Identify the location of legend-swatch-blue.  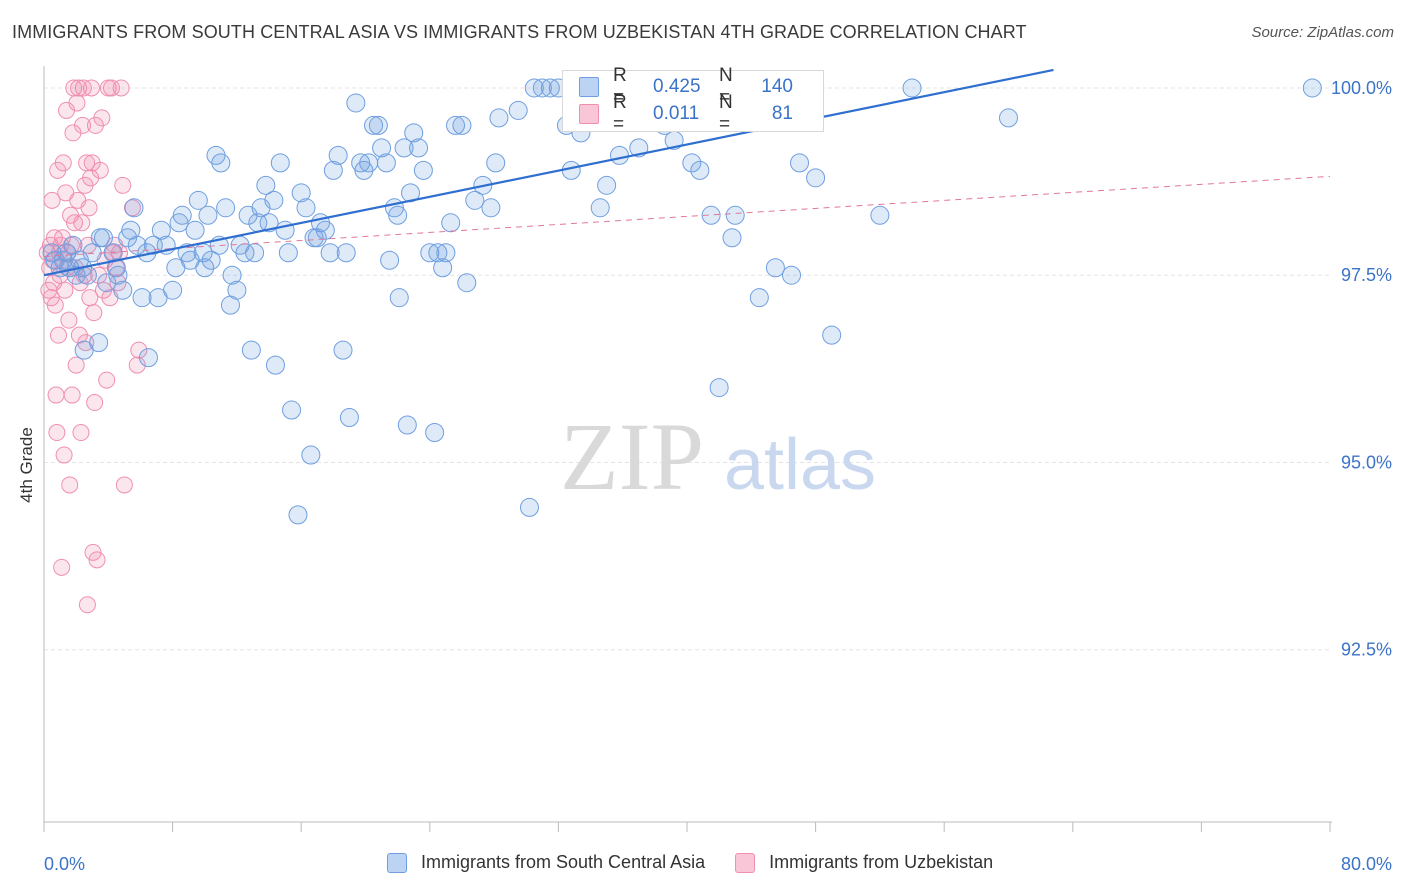
(397, 862).